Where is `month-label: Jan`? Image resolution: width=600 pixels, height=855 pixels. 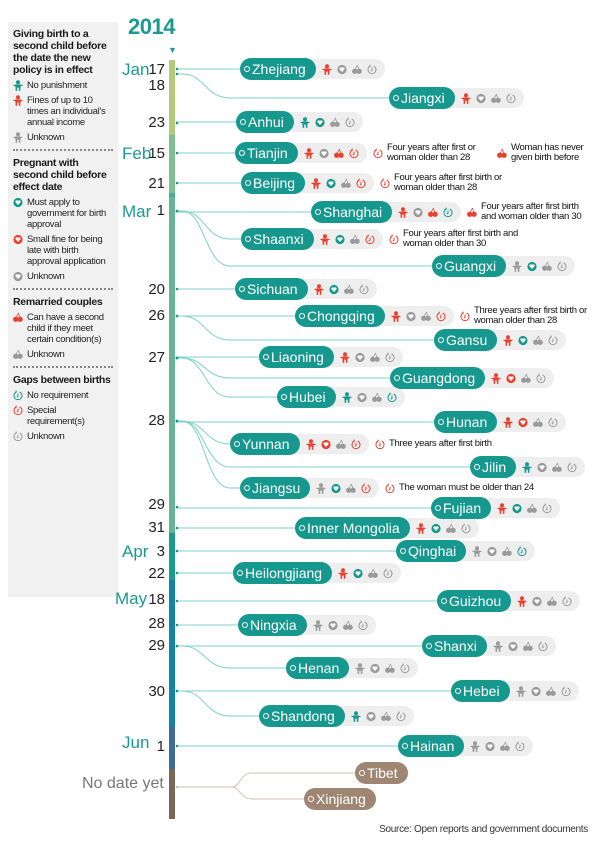 month-label: Jan is located at coordinates (136, 69).